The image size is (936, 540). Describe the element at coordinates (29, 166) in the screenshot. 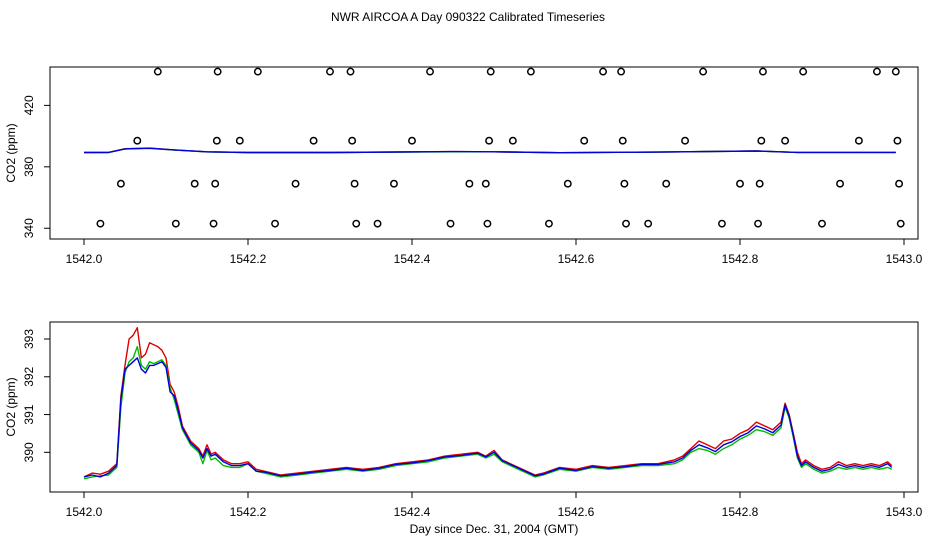

I see `y-tick-label: 380` at that location.